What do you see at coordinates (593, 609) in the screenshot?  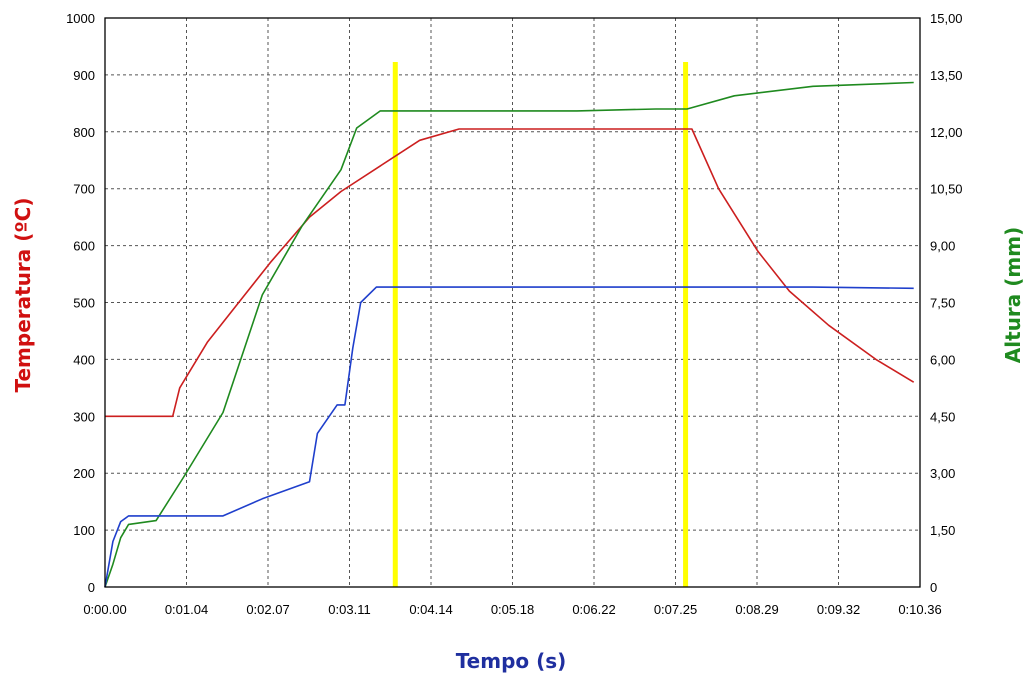 I see `x-tick-label: 0:06.22` at bounding box center [593, 609].